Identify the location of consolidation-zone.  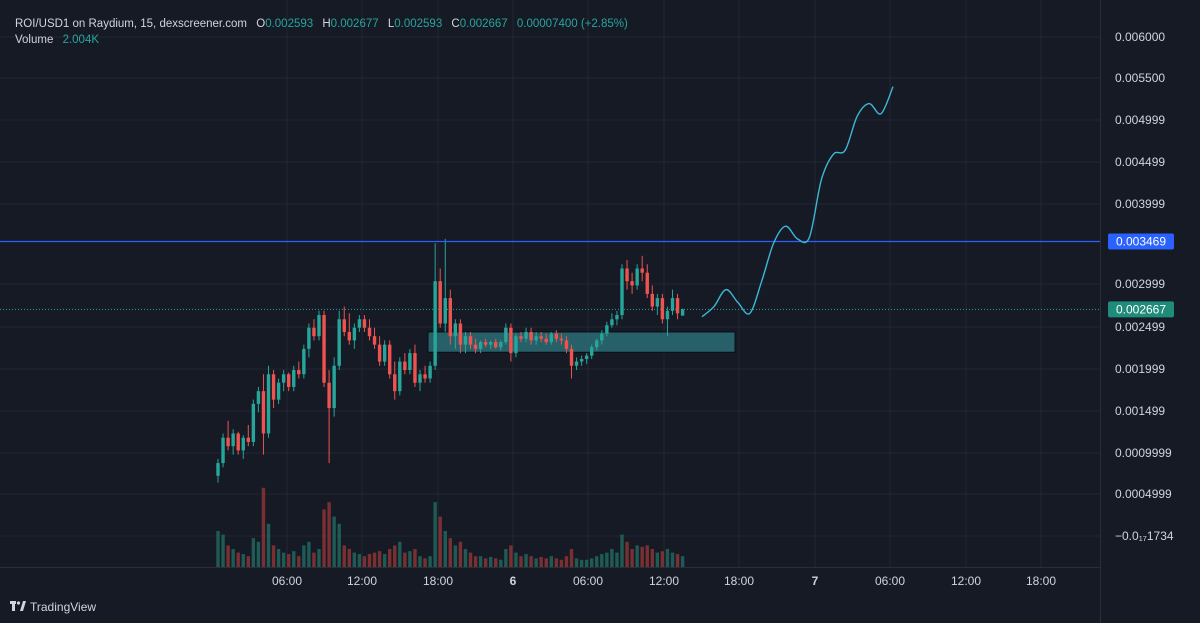
(581, 342).